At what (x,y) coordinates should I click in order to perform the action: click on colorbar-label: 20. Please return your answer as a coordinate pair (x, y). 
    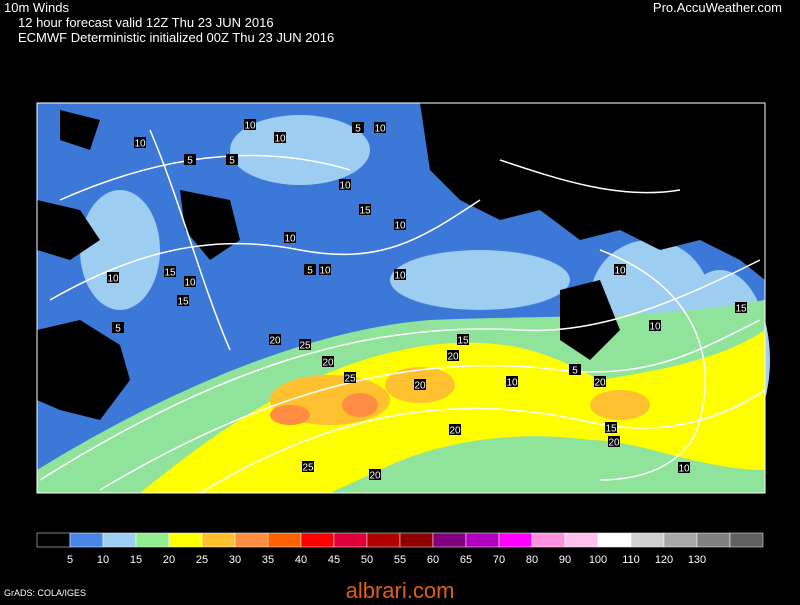
    Looking at the image, I should click on (169, 560).